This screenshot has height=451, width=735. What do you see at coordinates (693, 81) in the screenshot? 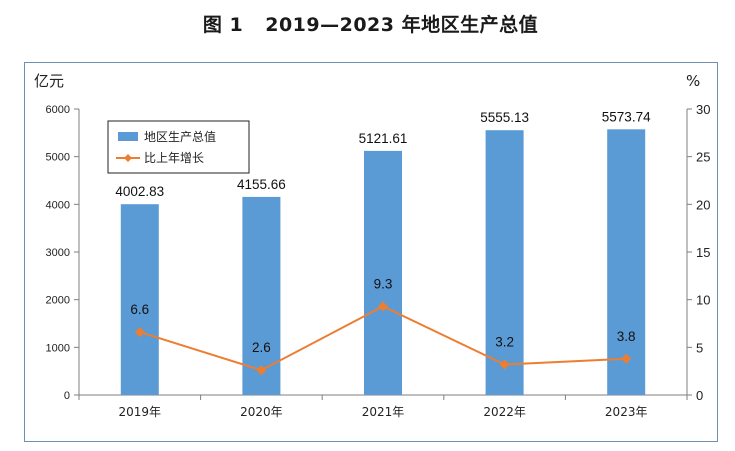
I see `y2-axis-unit-label: %` at bounding box center [693, 81].